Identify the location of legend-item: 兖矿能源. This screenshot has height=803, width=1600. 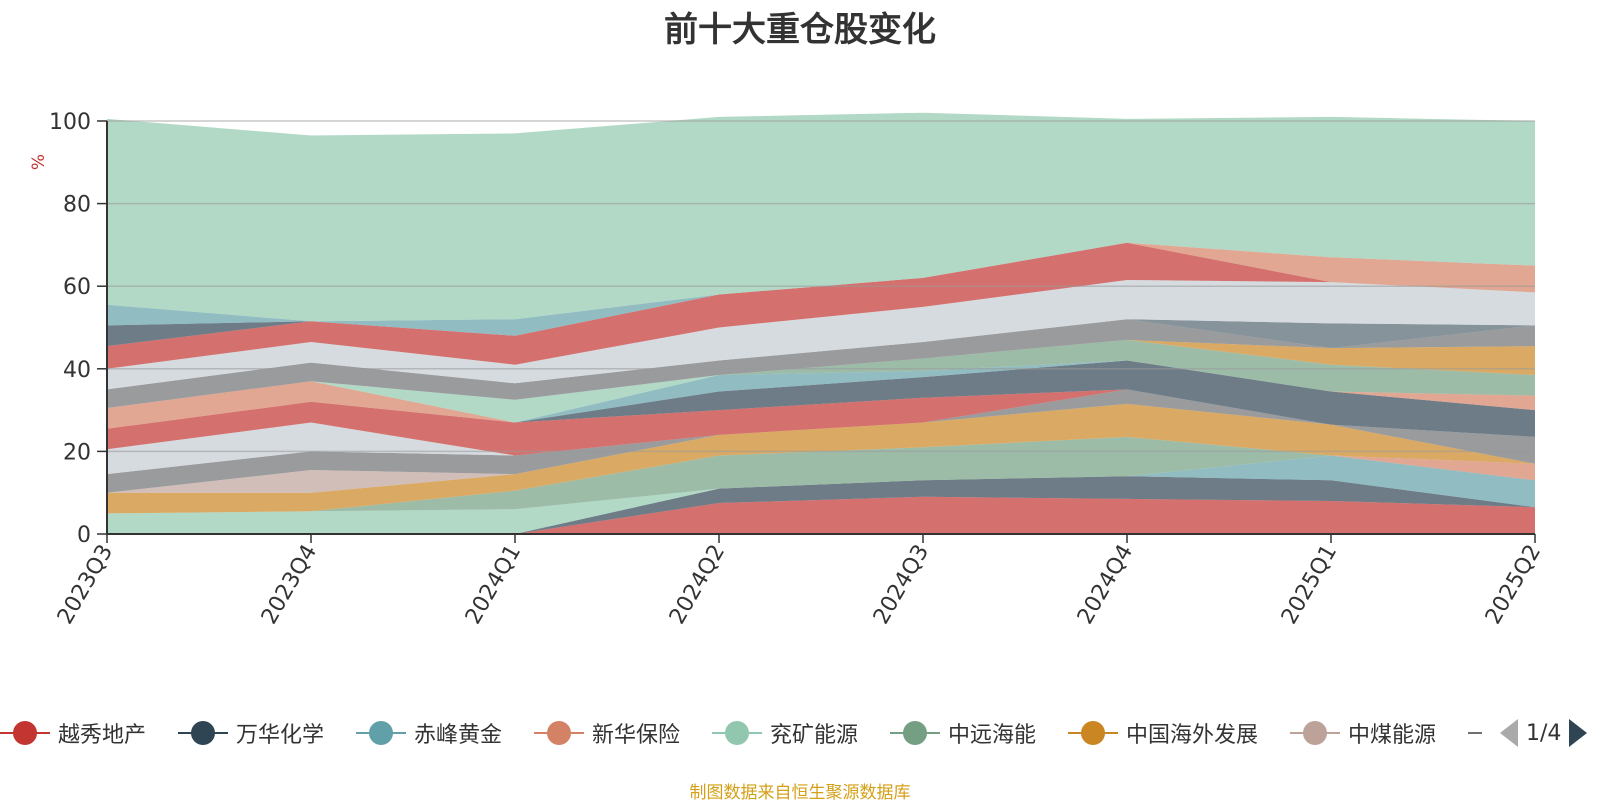
(785, 733).